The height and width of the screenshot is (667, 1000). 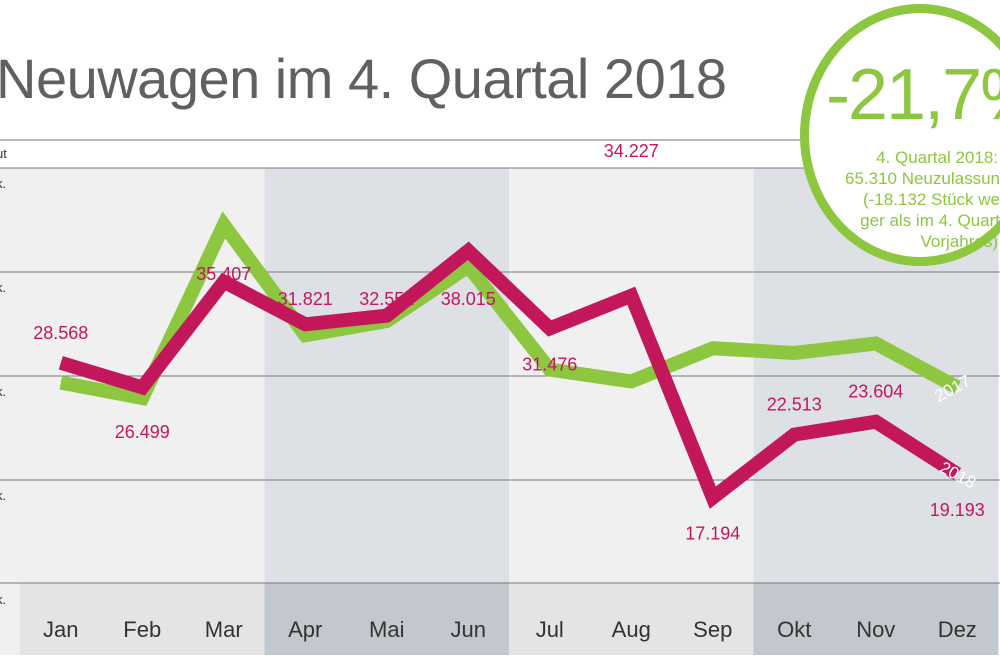 I want to click on month-label: Sep, so click(x=712, y=629).